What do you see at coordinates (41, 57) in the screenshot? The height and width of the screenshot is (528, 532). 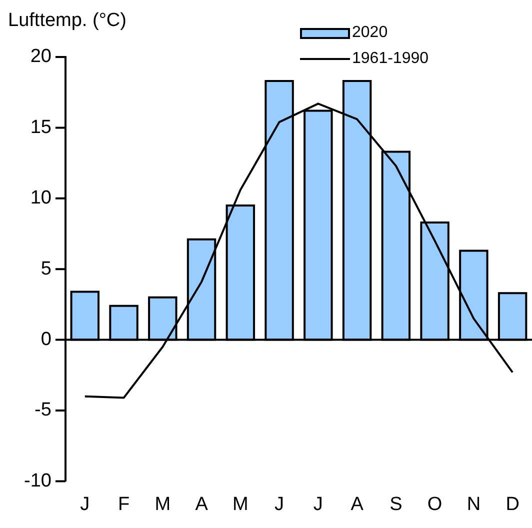 I see `y-tick-label: 20` at bounding box center [41, 57].